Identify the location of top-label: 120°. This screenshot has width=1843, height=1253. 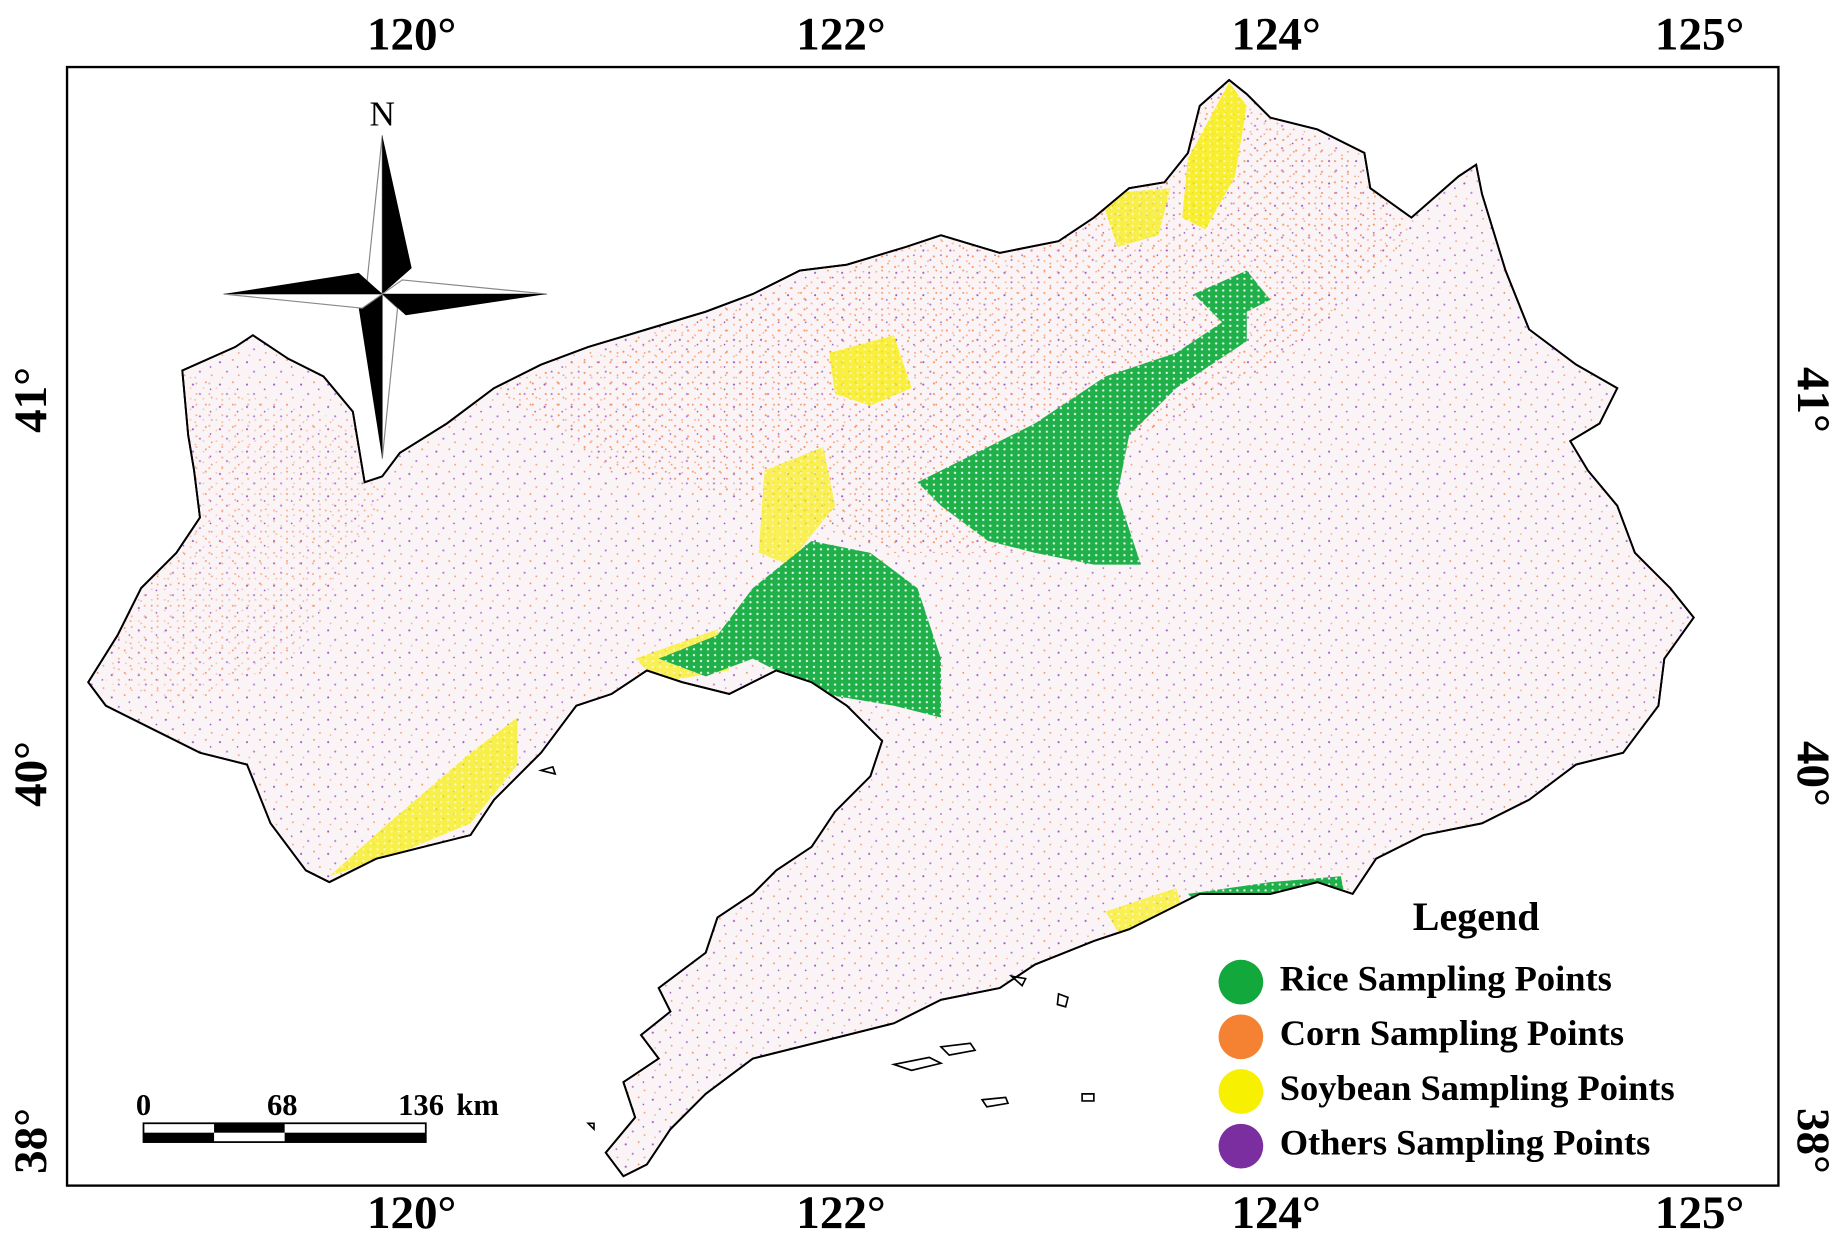
(411, 35).